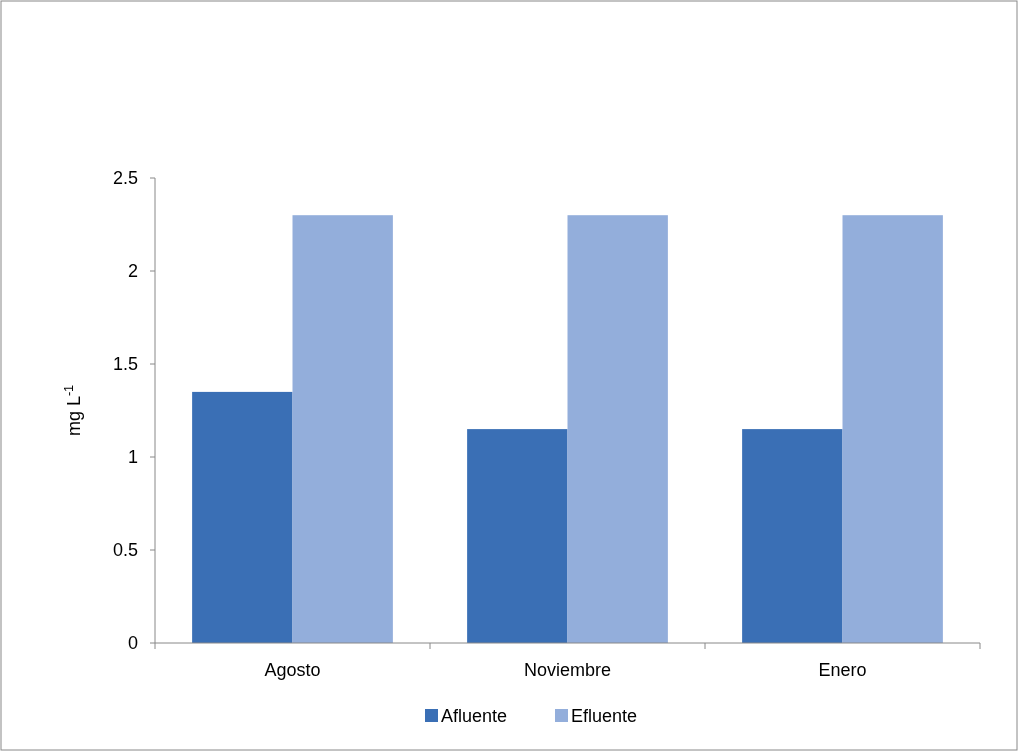  I want to click on y-tick-label: 2, so click(132, 271).